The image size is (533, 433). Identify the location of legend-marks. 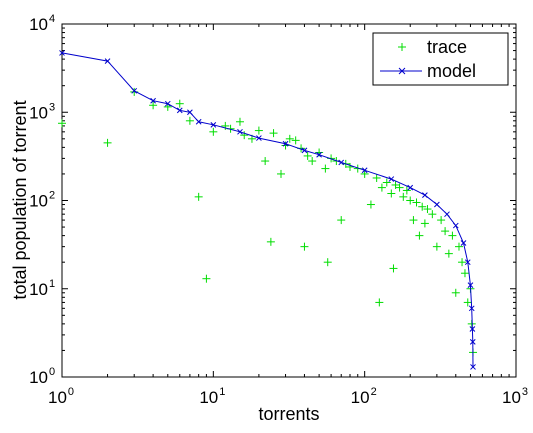
(401, 59).